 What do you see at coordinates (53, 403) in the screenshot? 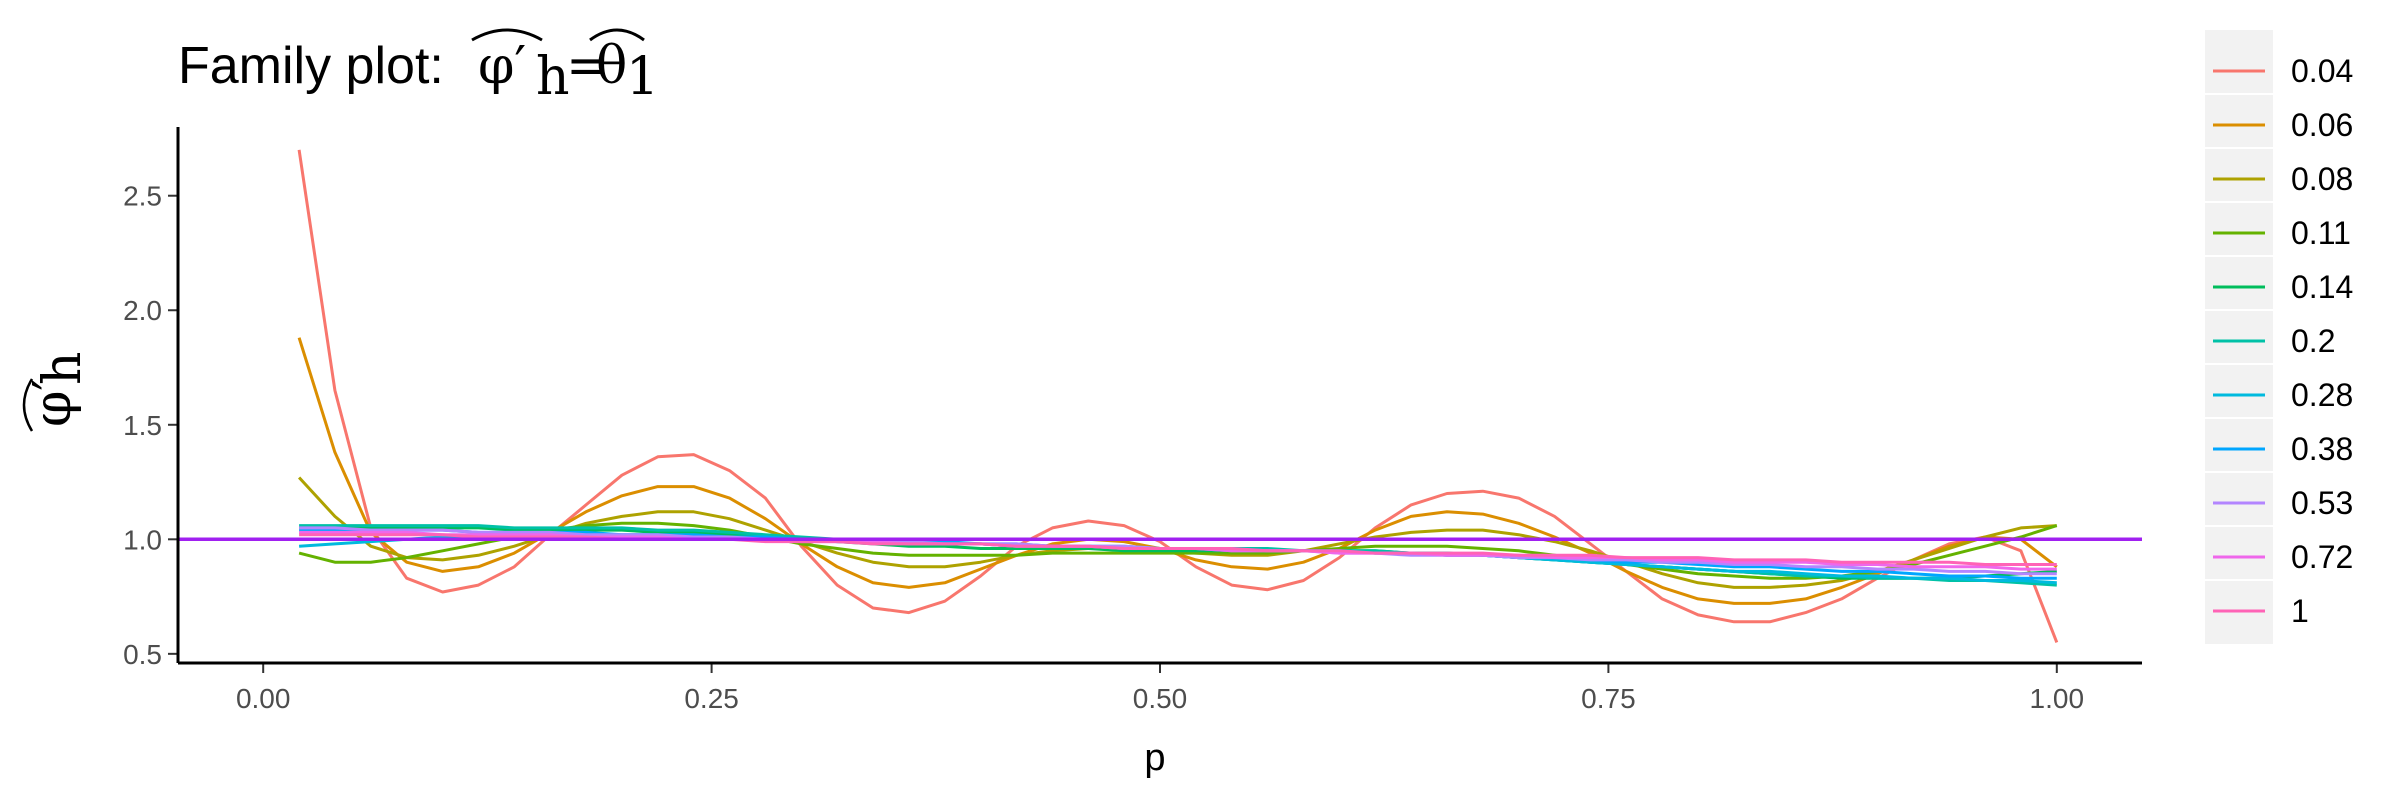
I see `y-axis-title-symbol: φ′` at bounding box center [53, 403].